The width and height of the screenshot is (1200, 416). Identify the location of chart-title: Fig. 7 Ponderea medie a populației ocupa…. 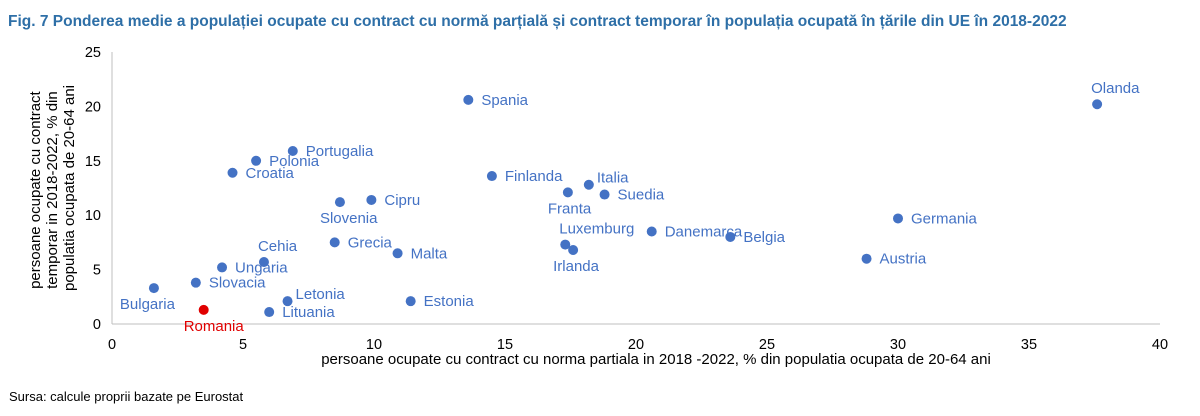
(537, 21).